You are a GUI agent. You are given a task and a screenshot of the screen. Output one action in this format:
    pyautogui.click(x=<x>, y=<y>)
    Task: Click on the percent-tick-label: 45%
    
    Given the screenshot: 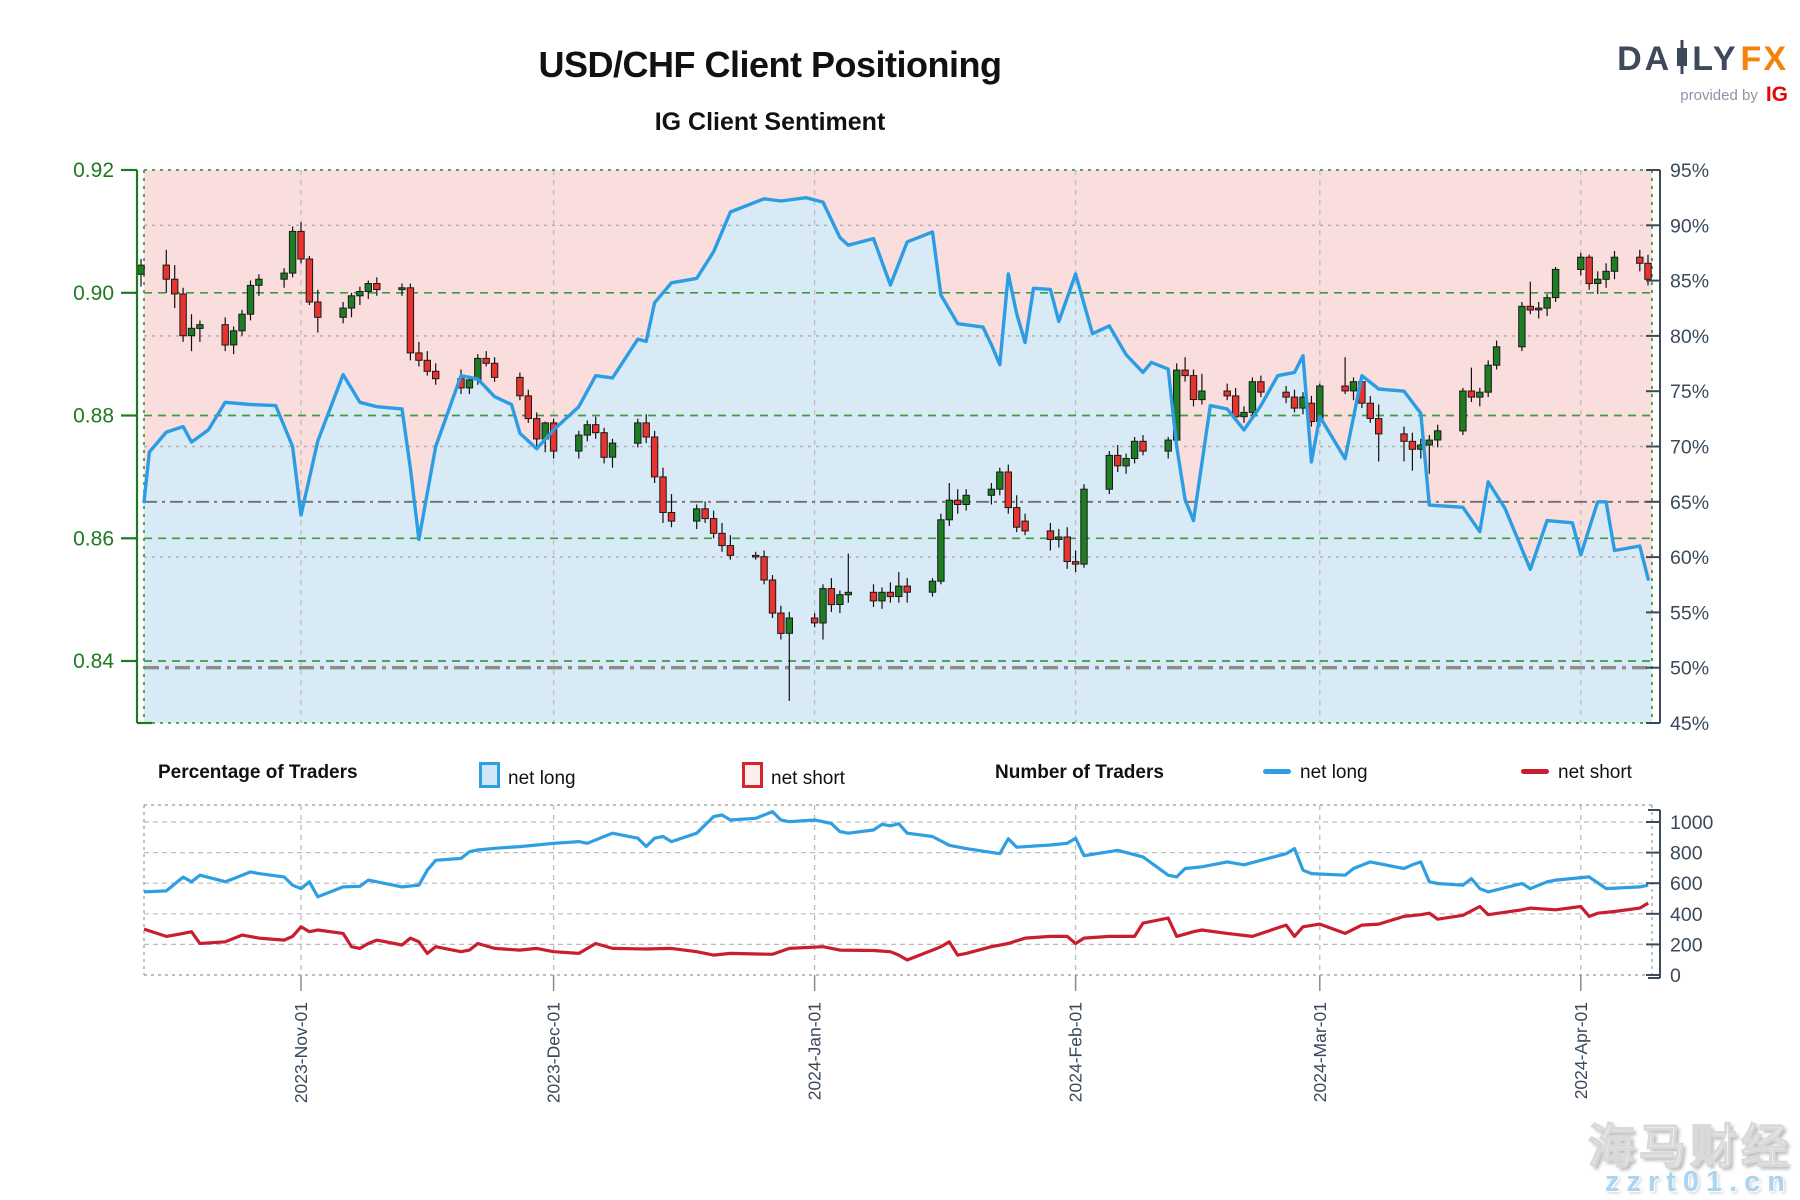 What is the action you would take?
    pyautogui.click(x=1689, y=724)
    